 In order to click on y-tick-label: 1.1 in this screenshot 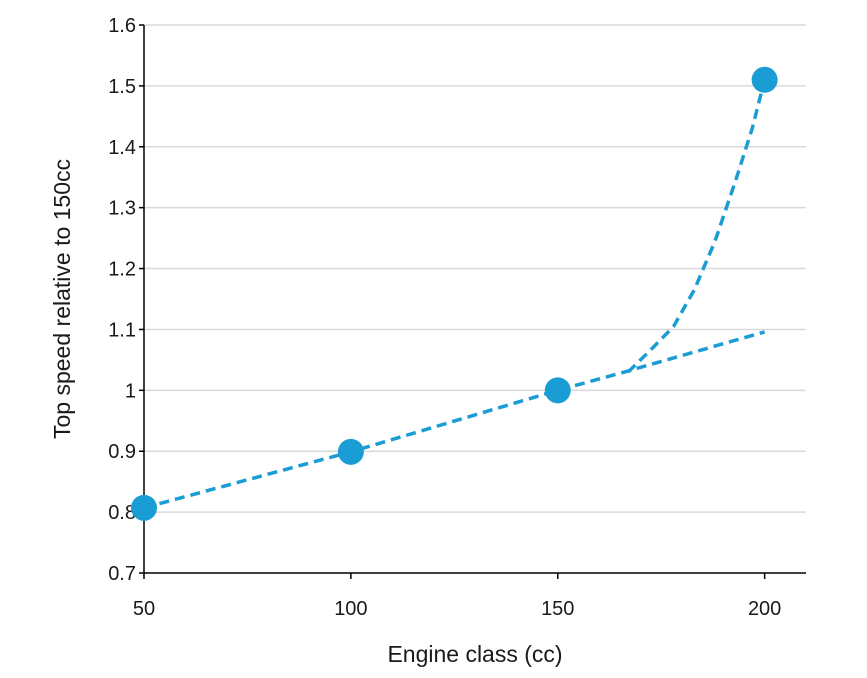, I will do `click(122, 330)`.